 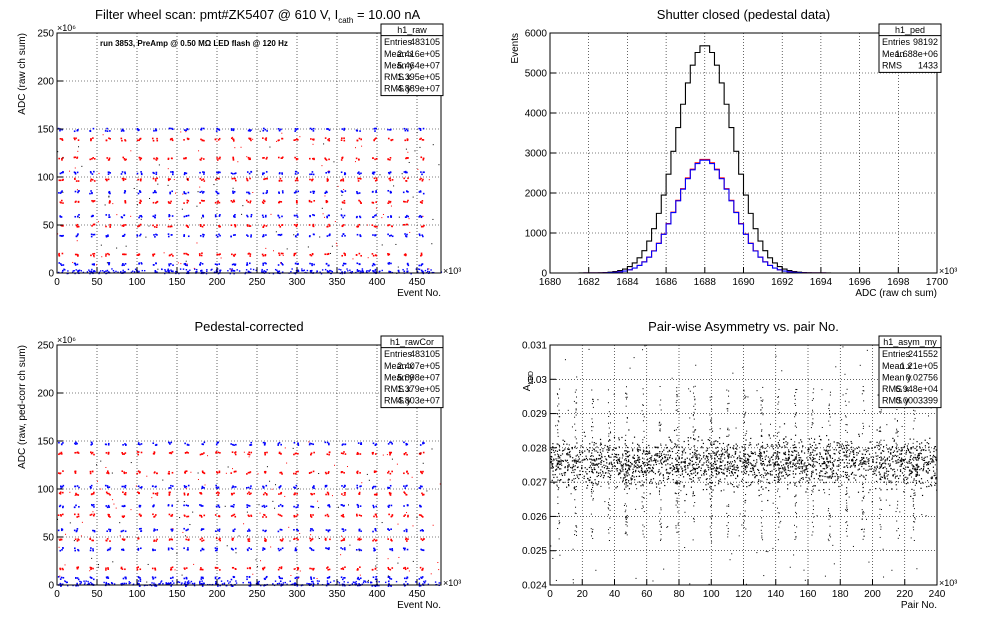 What do you see at coordinates (45, 82) in the screenshot?
I see `y-tick-label: 200` at bounding box center [45, 82].